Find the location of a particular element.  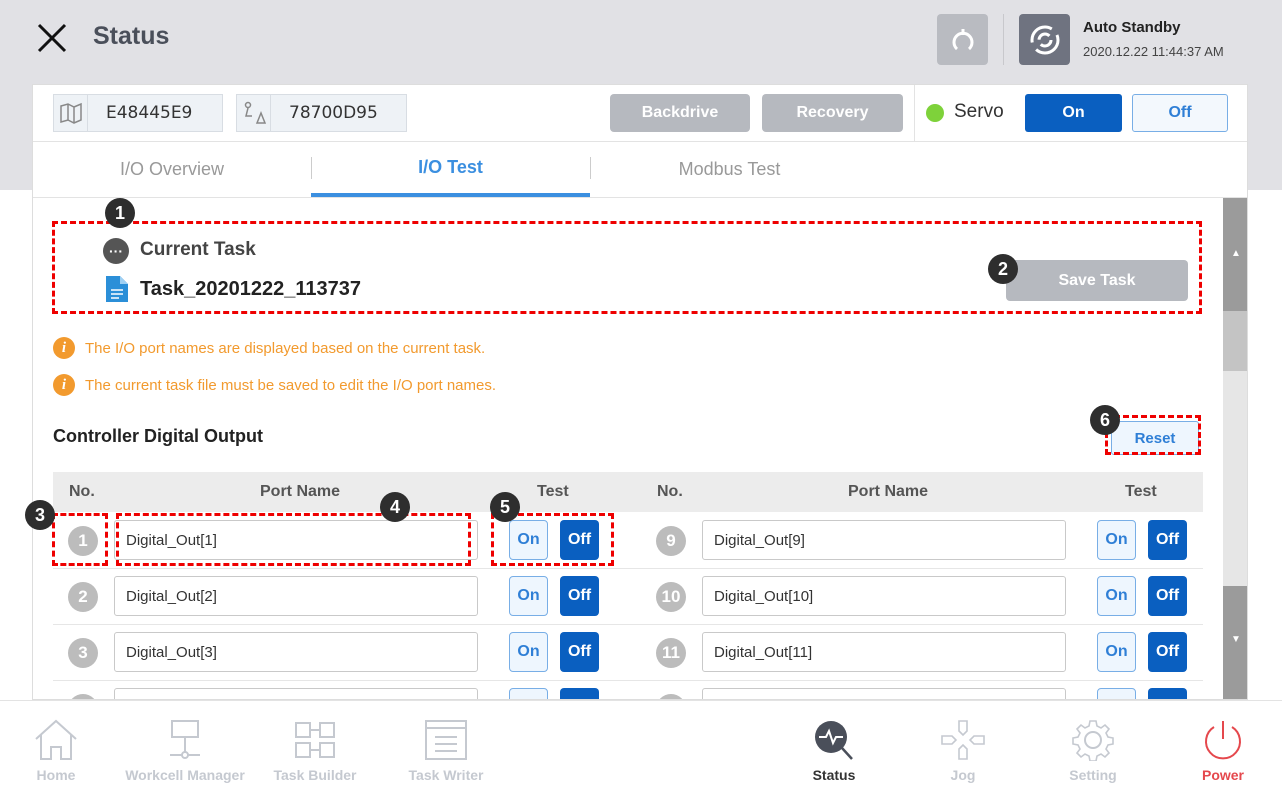

scroll-down-button: ▼ is located at coordinates (1235, 642).